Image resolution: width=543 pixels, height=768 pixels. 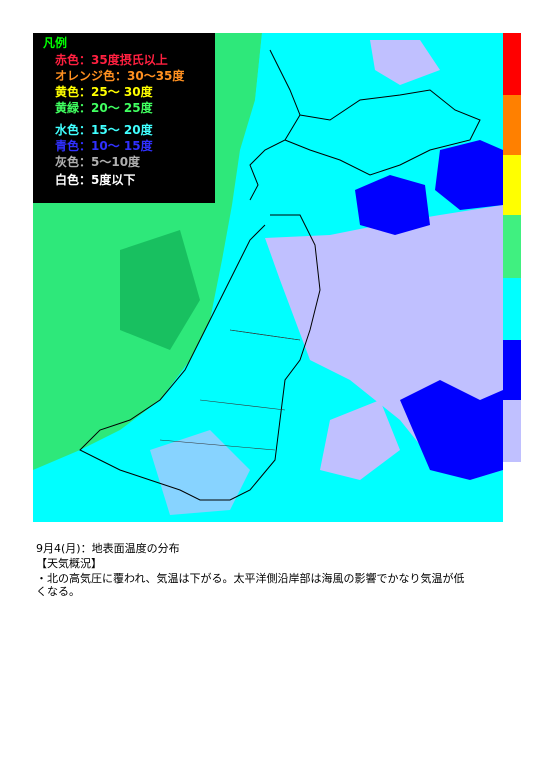 I want to click on sea-area, so click(x=295, y=91).